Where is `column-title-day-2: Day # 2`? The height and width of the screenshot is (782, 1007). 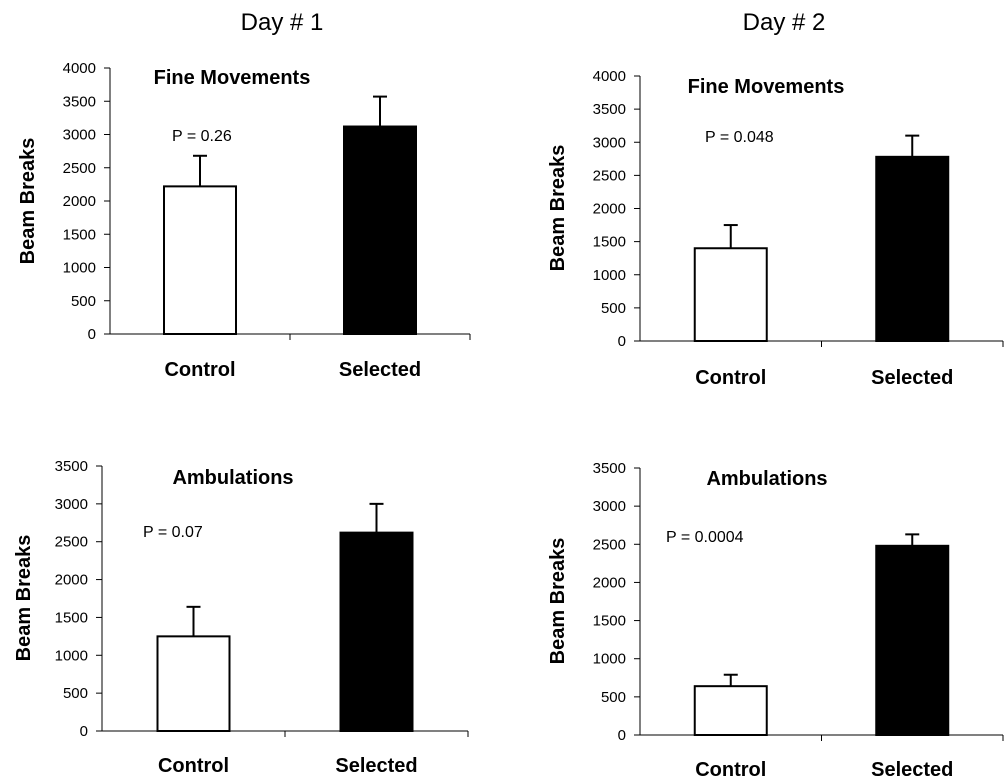 column-title-day-2: Day # 2 is located at coordinates (784, 22).